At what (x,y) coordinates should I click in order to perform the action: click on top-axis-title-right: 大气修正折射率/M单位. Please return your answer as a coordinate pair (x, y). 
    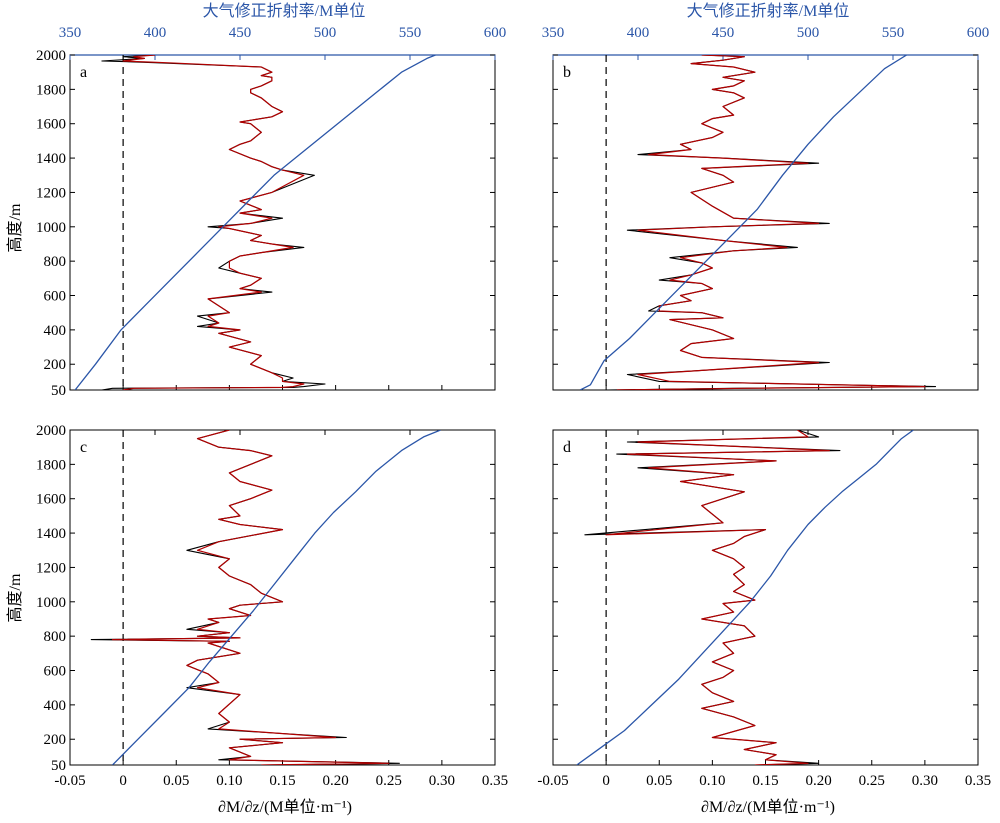
    Looking at the image, I should click on (768, 11).